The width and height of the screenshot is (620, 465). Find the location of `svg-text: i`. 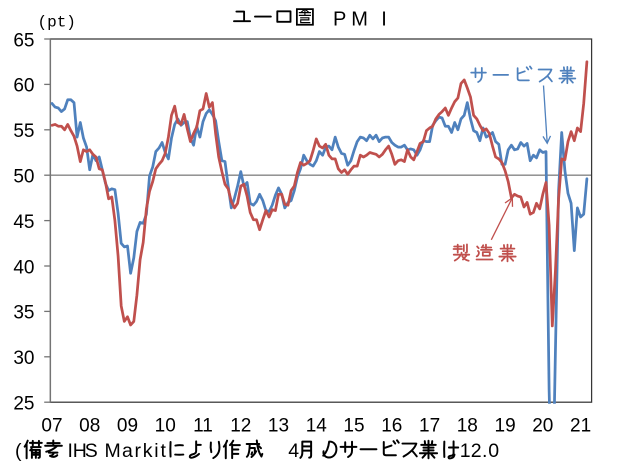

svg-text: i is located at coordinates (156, 451).